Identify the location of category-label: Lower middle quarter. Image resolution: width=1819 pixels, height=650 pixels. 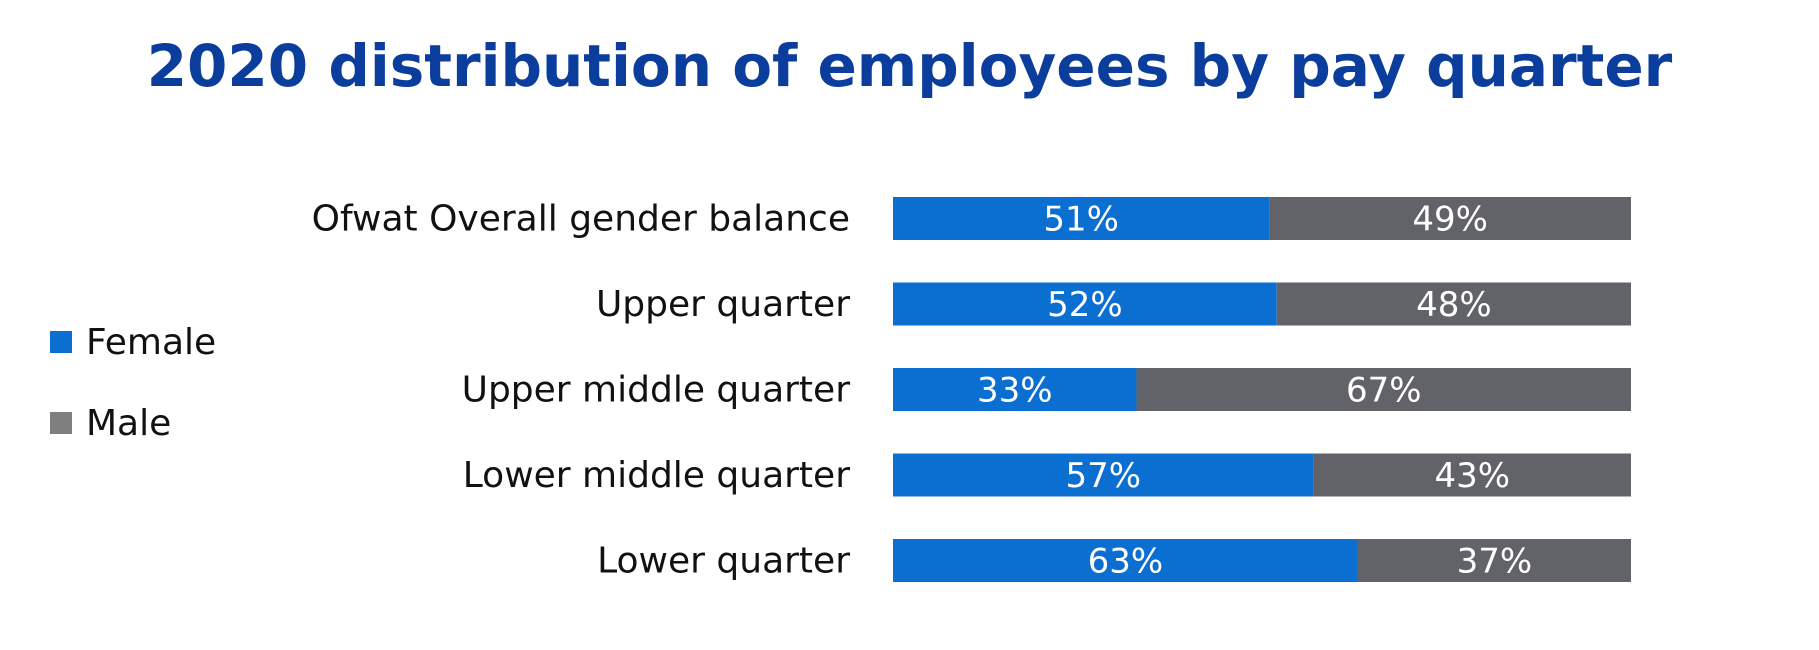
(656, 475).